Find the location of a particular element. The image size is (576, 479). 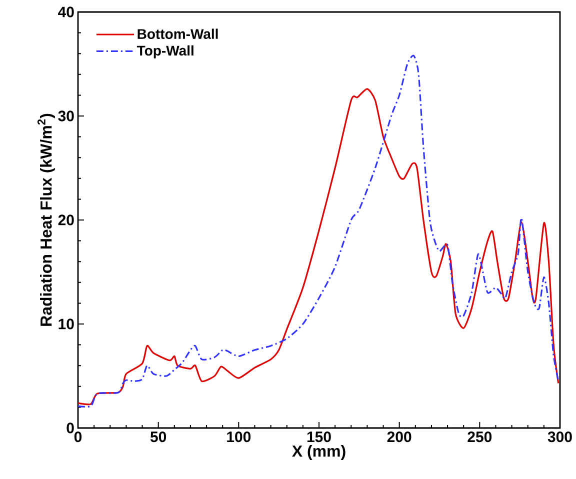

x-tick-label: 50 is located at coordinates (158, 437).